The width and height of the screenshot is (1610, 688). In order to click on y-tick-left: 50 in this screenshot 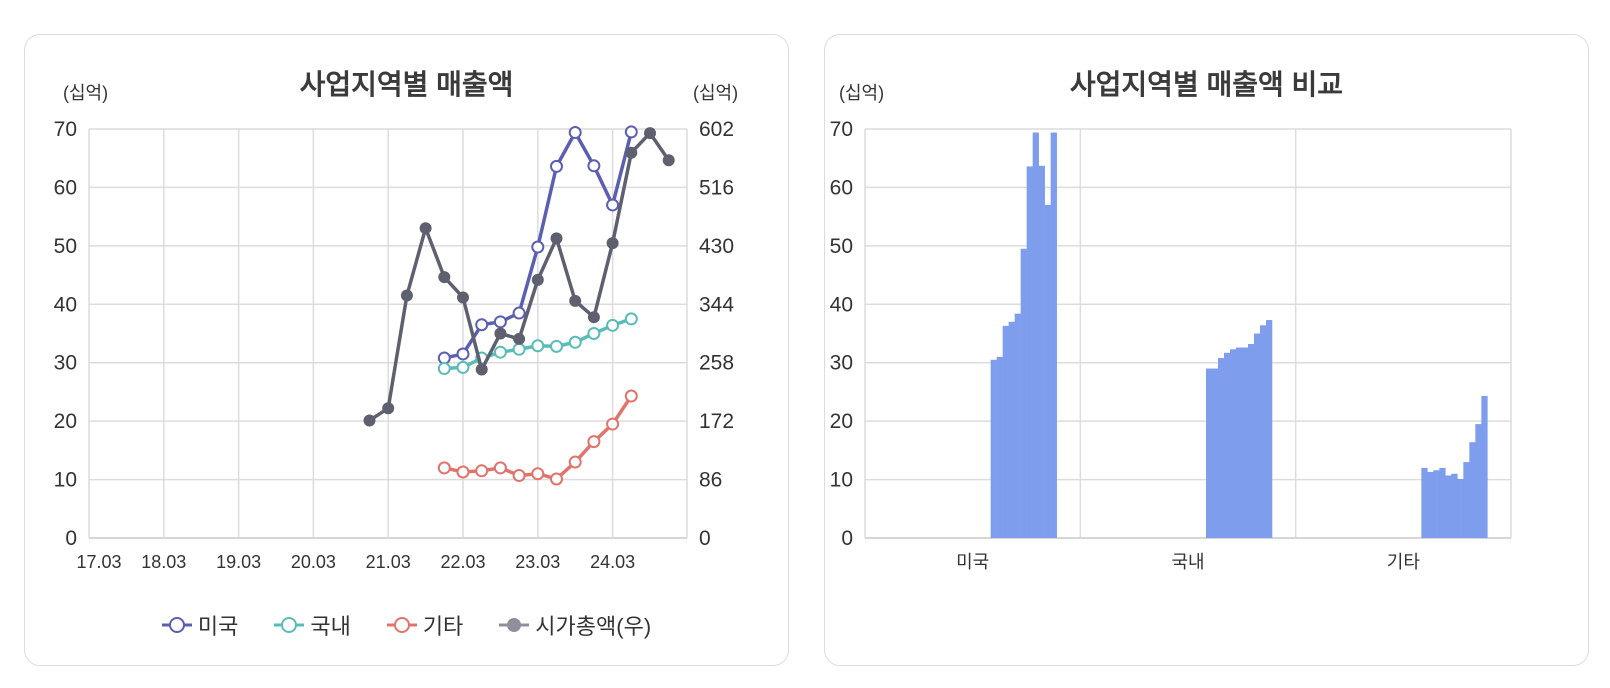, I will do `click(65, 246)`.